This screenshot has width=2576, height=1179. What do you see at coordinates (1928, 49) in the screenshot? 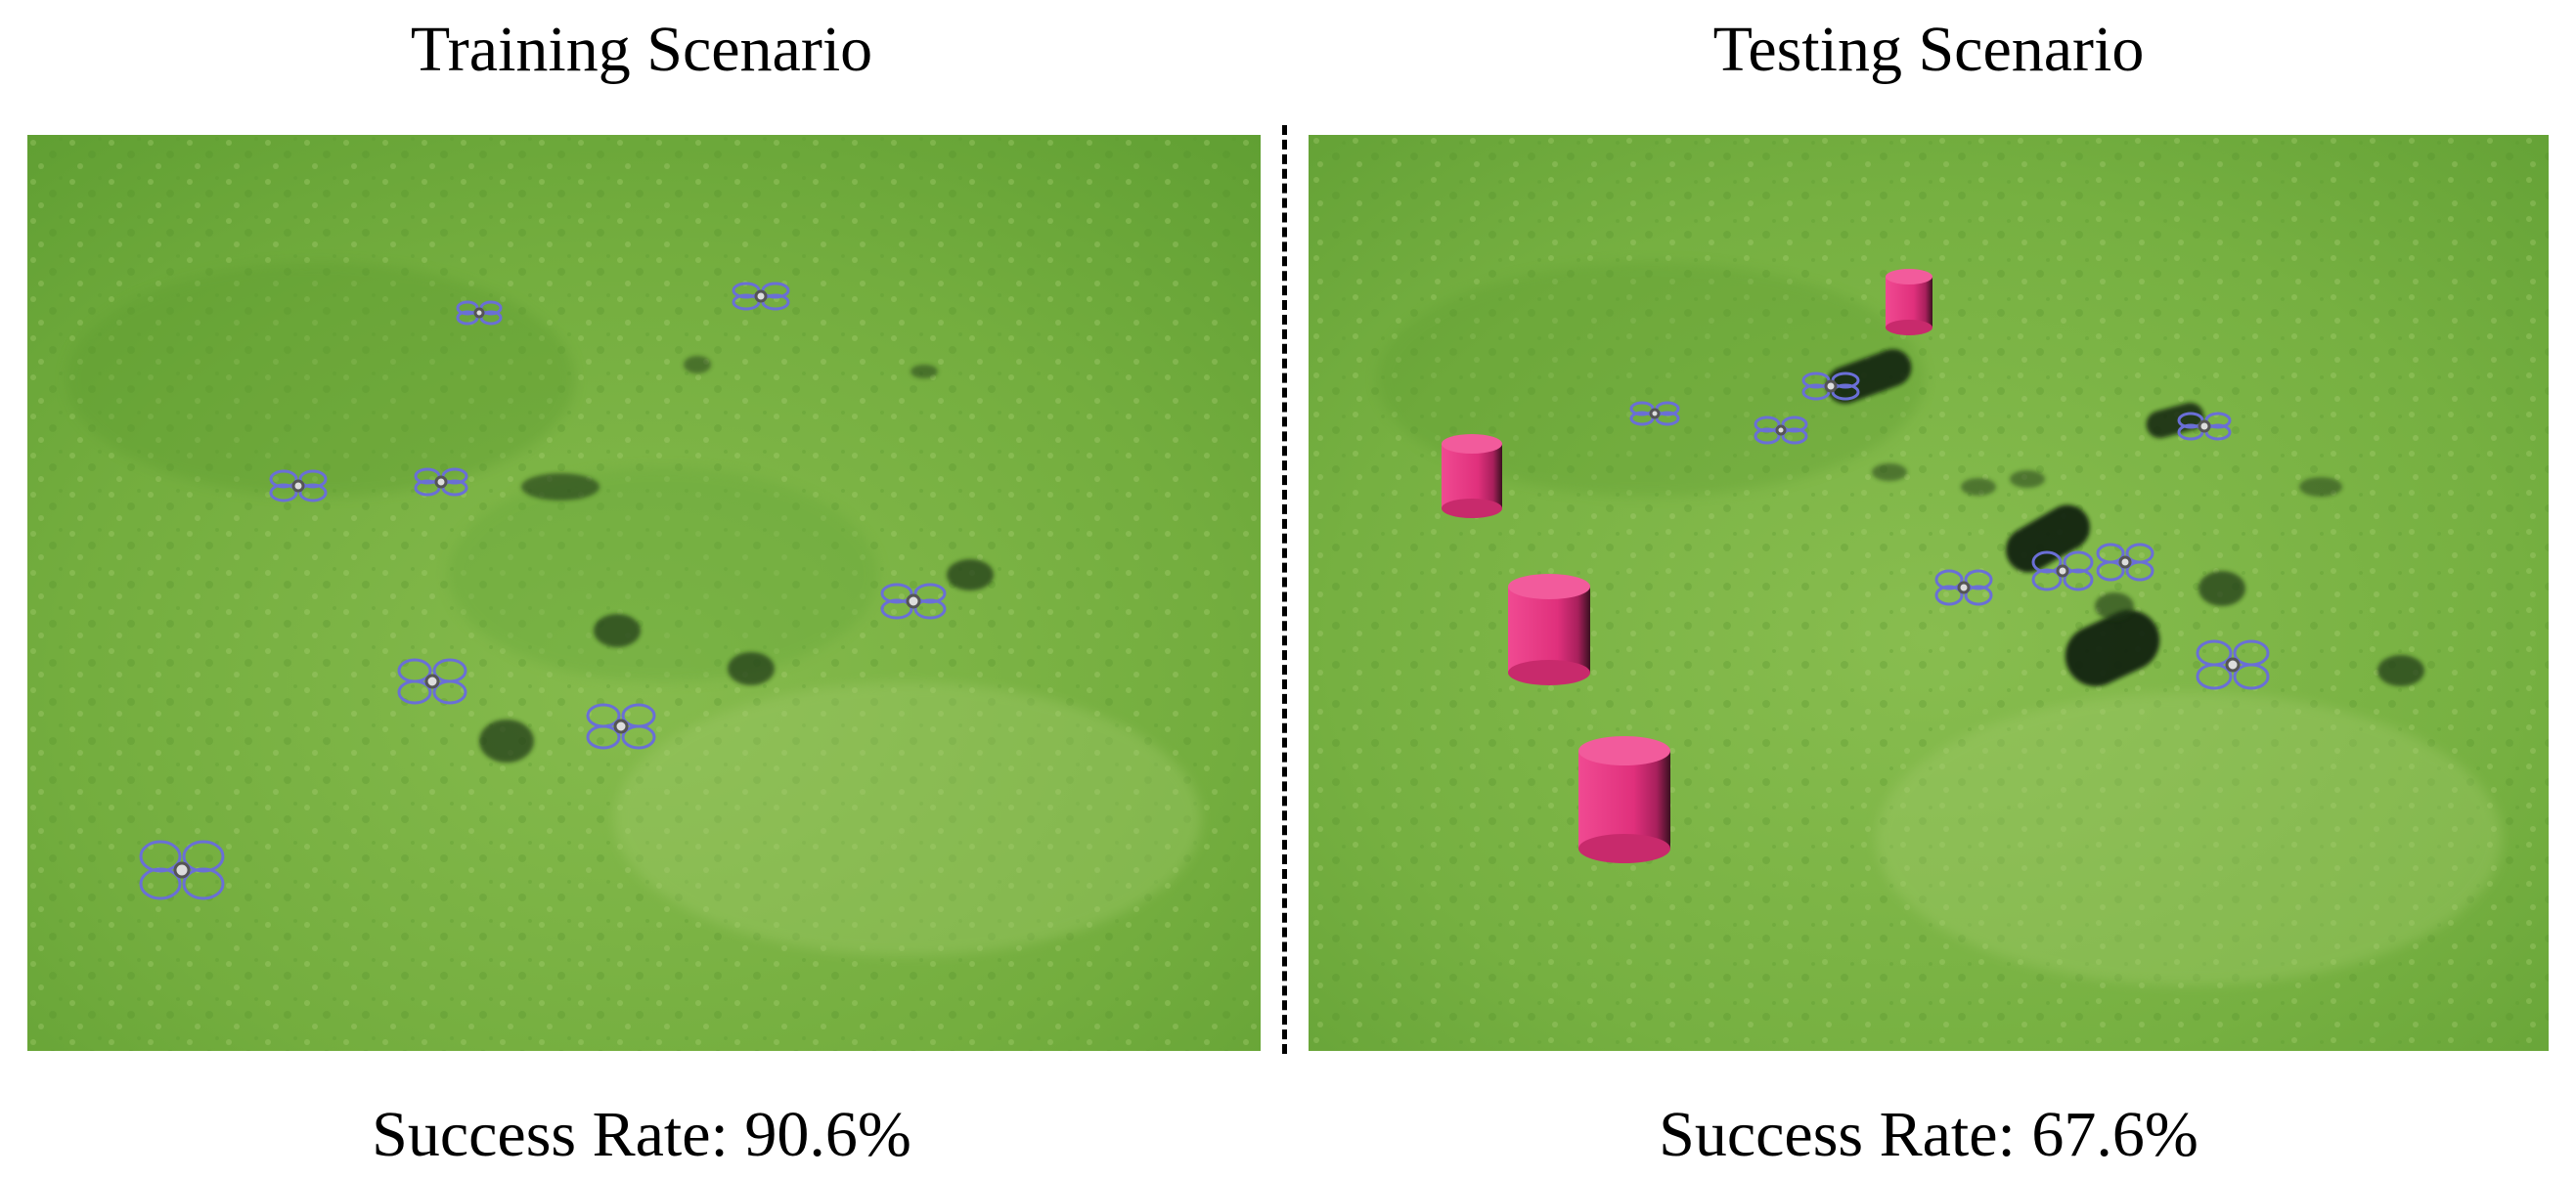
I see `testing-scenario-title: Testing Scenario` at bounding box center [1928, 49].